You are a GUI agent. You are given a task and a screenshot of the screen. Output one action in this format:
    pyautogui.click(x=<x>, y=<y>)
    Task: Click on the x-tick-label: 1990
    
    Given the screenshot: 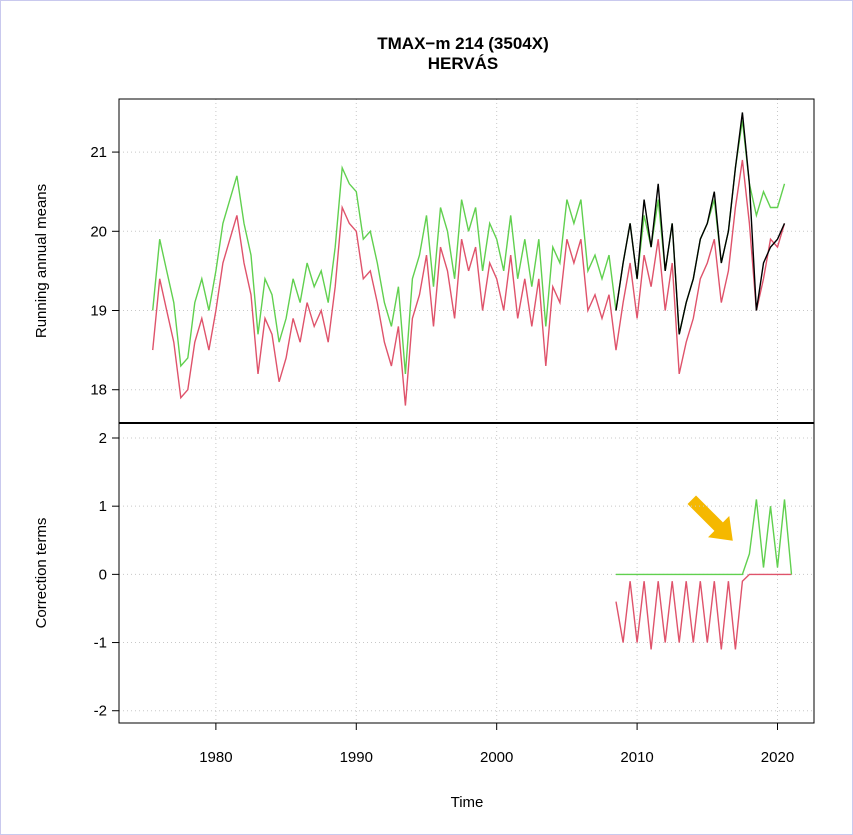 What is the action you would take?
    pyautogui.click(x=356, y=757)
    